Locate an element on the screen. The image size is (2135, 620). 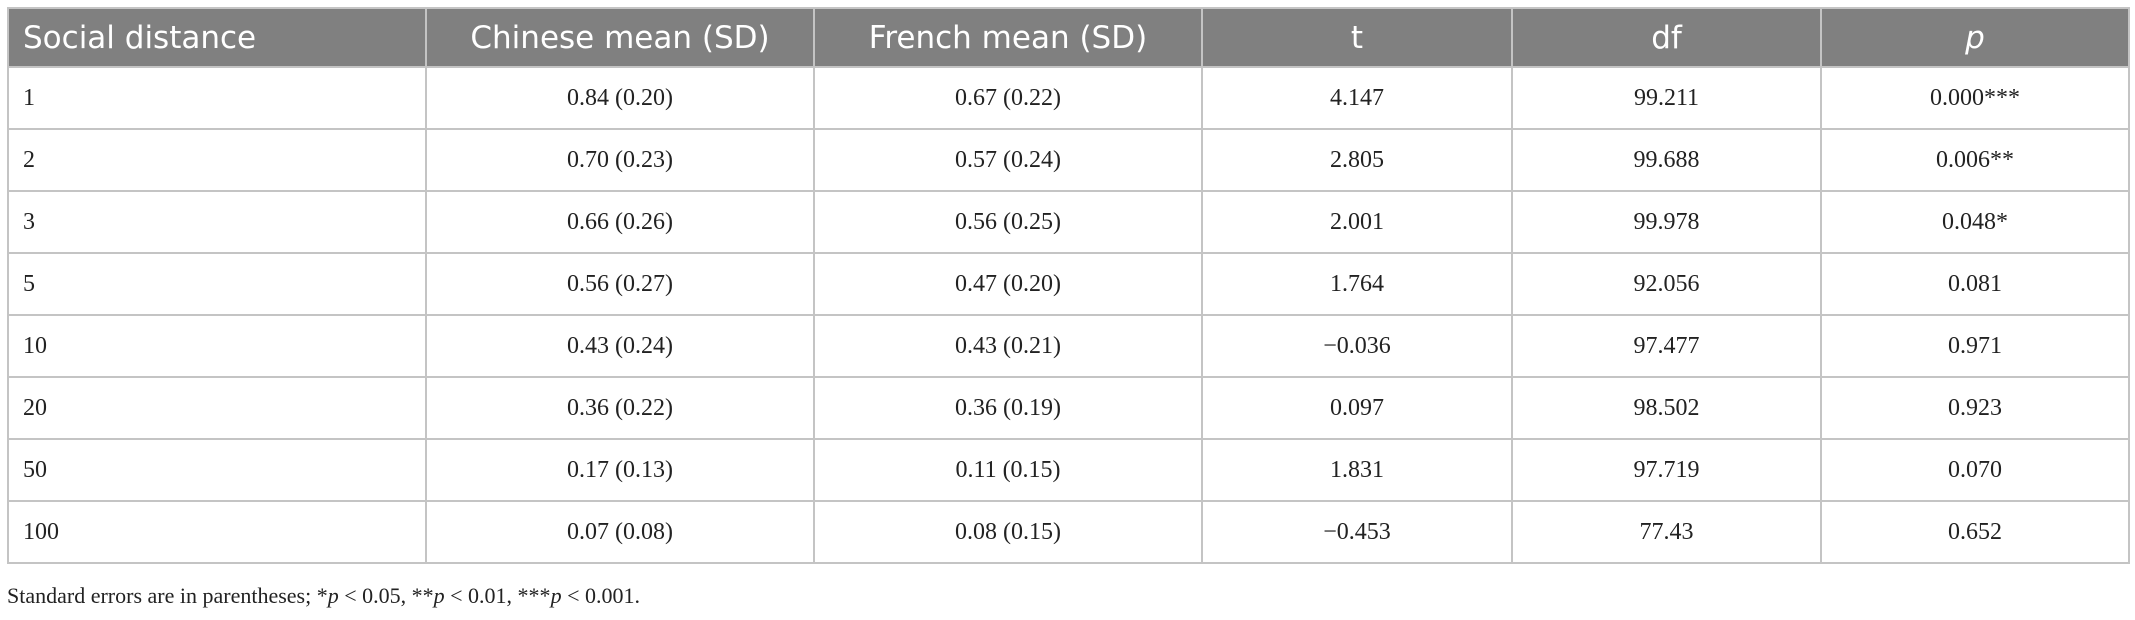
footnote-text: < 0.01, *** is located at coordinates (497, 595).